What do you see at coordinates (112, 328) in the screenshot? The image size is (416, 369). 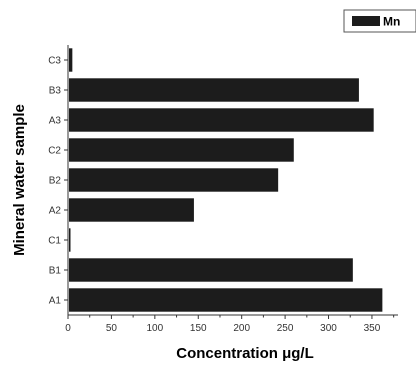 I see `x-tick-label-50: 50` at bounding box center [112, 328].